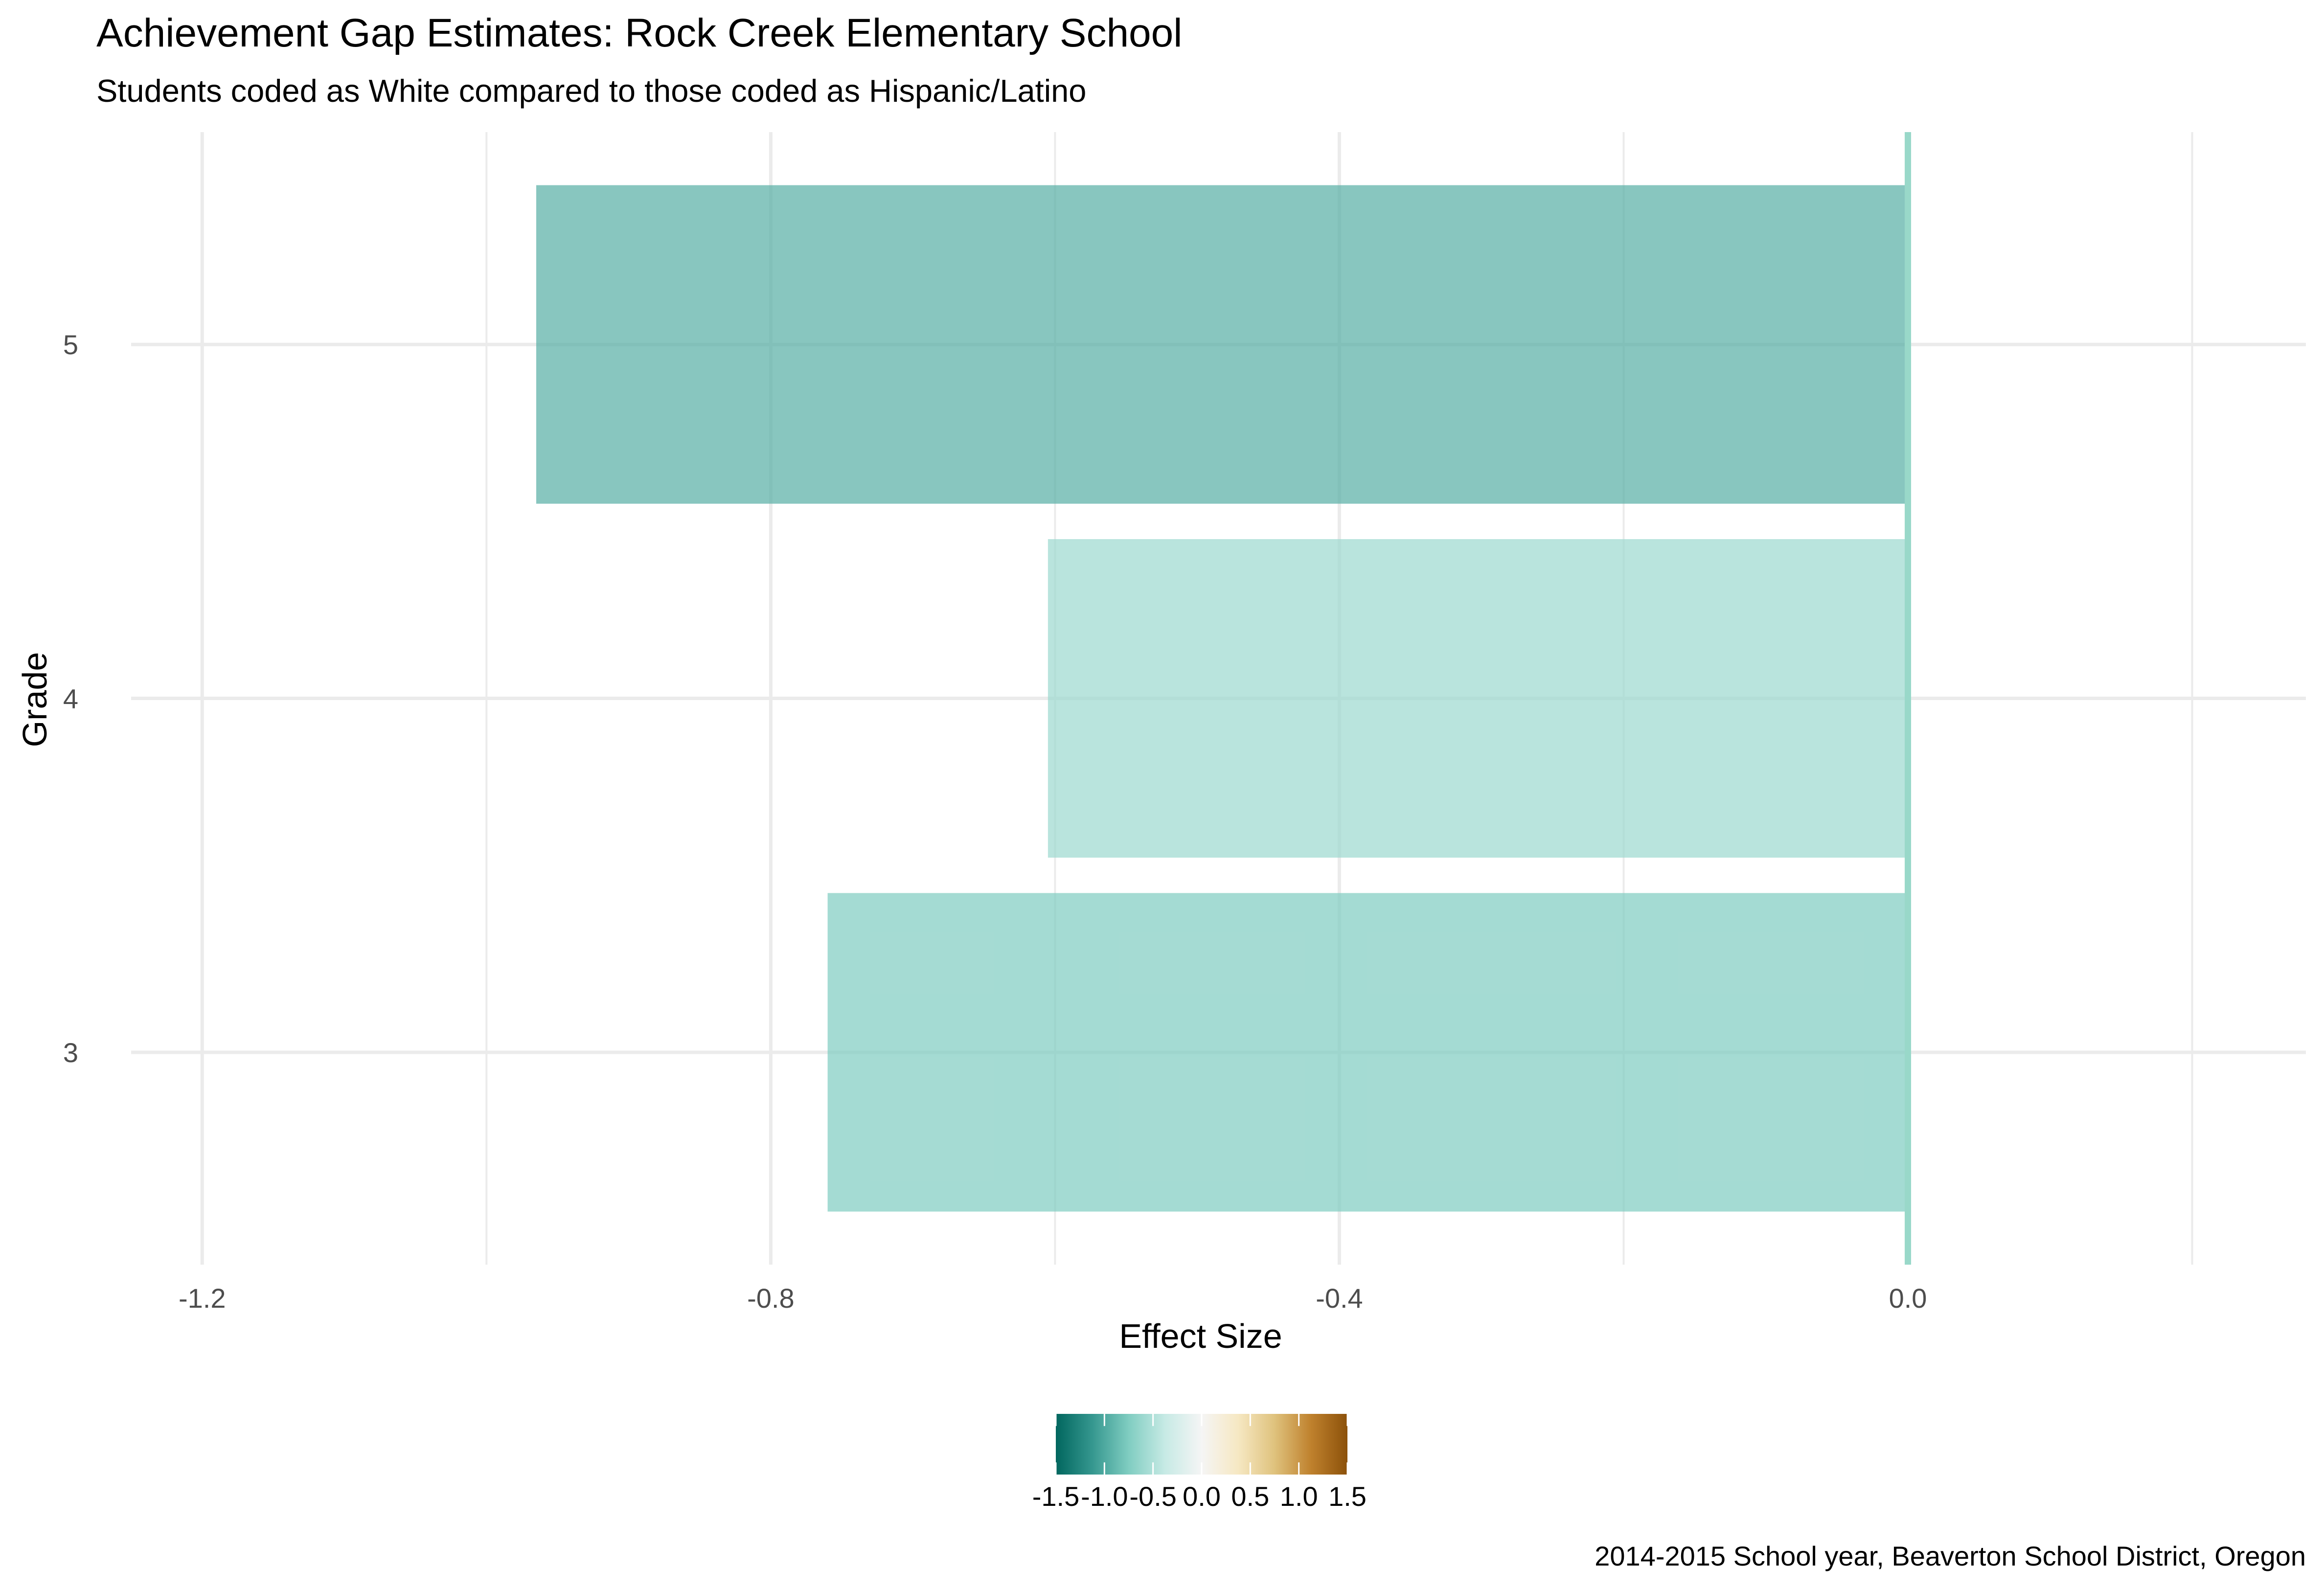 The width and height of the screenshot is (2324, 1590). Describe the element at coordinates (1104, 1497) in the screenshot. I see `legend-tick-label: -1.0` at that location.